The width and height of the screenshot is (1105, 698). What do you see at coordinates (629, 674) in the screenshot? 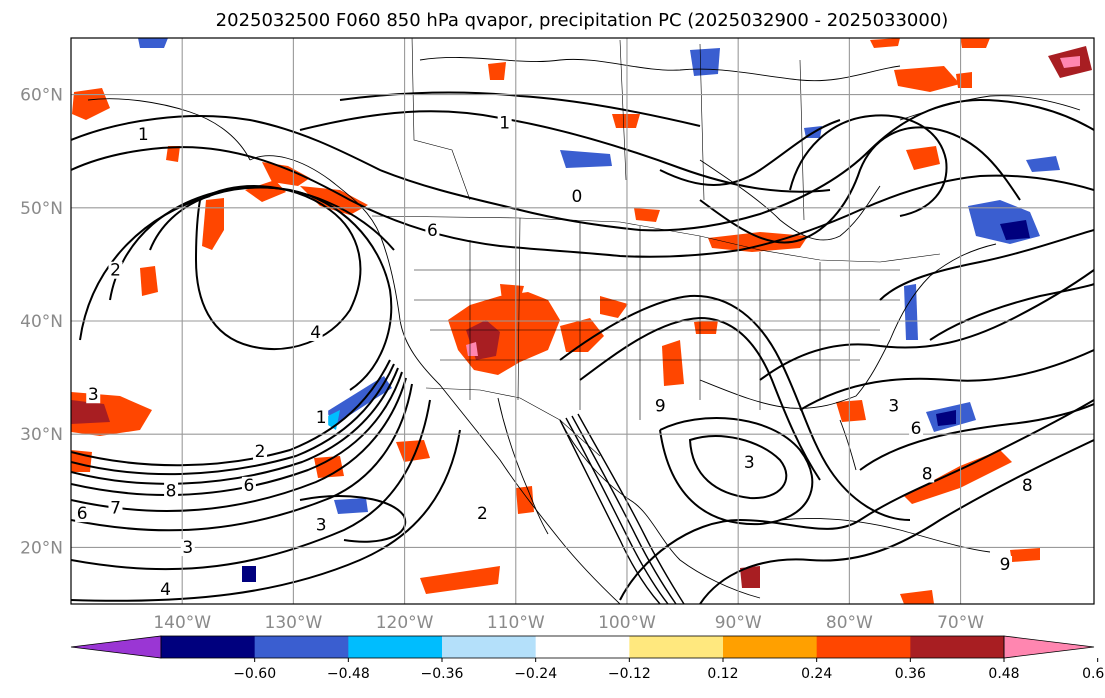
I see `colorbar-tick-label: −0.12` at bounding box center [629, 674].